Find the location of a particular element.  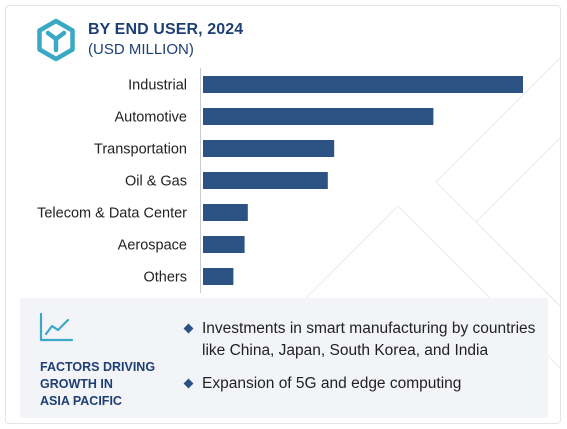

category-label: Telecom & Data Center is located at coordinates (112, 214).